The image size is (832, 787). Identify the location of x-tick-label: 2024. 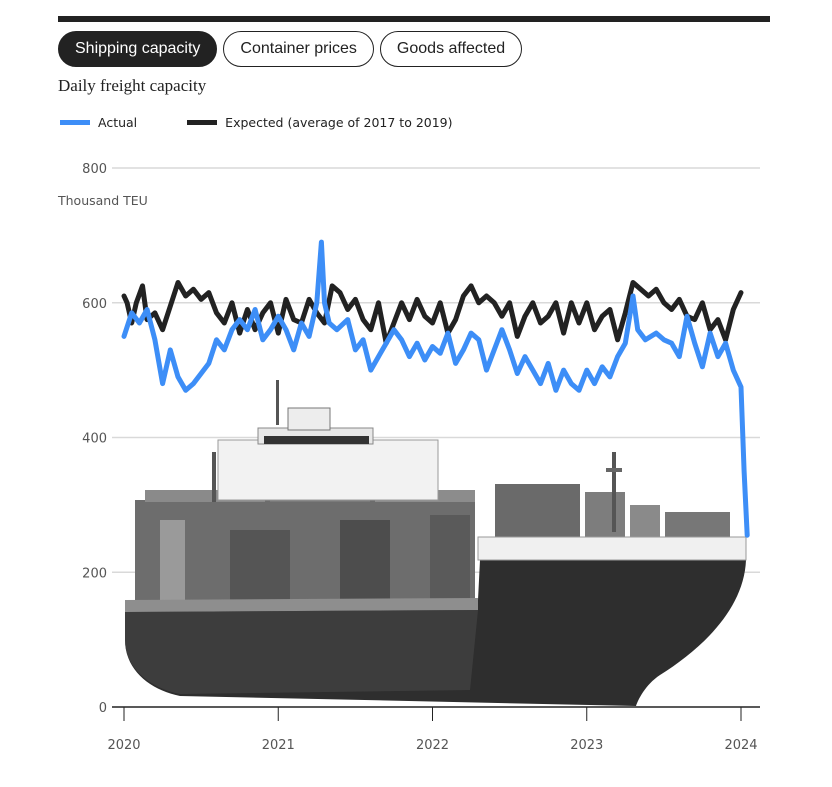
(740, 745).